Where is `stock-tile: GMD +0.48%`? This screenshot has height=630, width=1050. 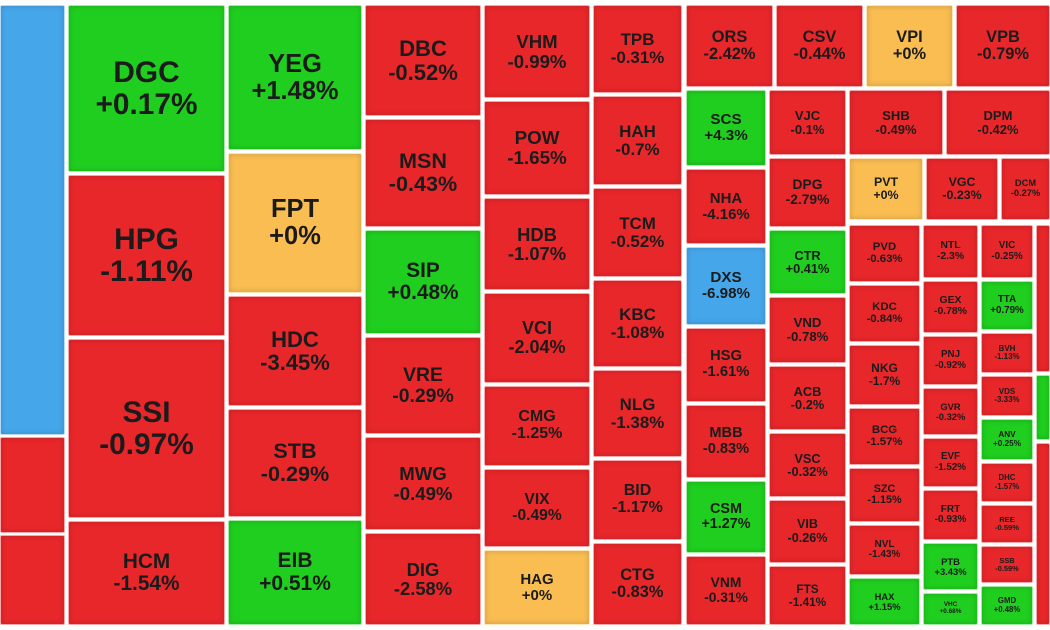
stock-tile: GMD +0.48% is located at coordinates (1007, 605).